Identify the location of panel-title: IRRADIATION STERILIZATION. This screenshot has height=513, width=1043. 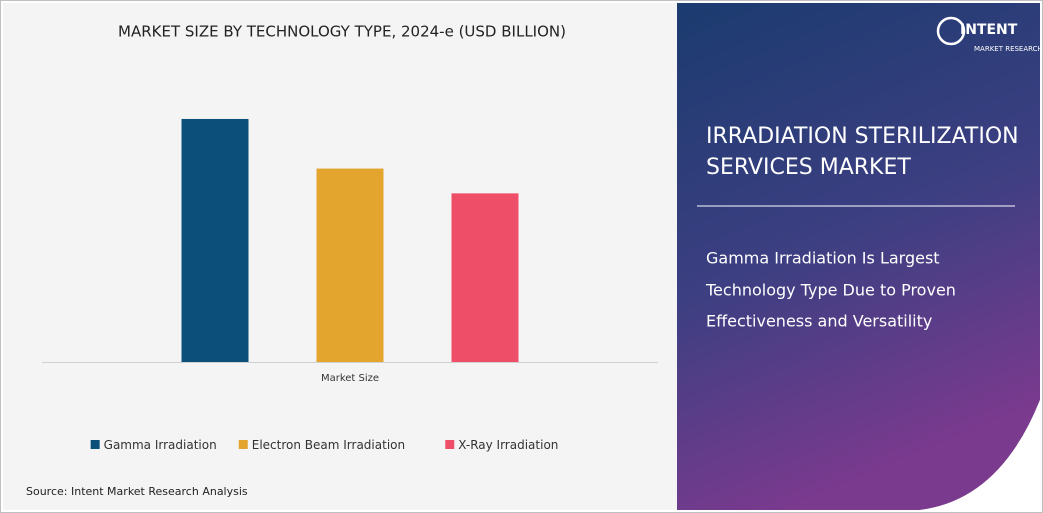
(862, 136).